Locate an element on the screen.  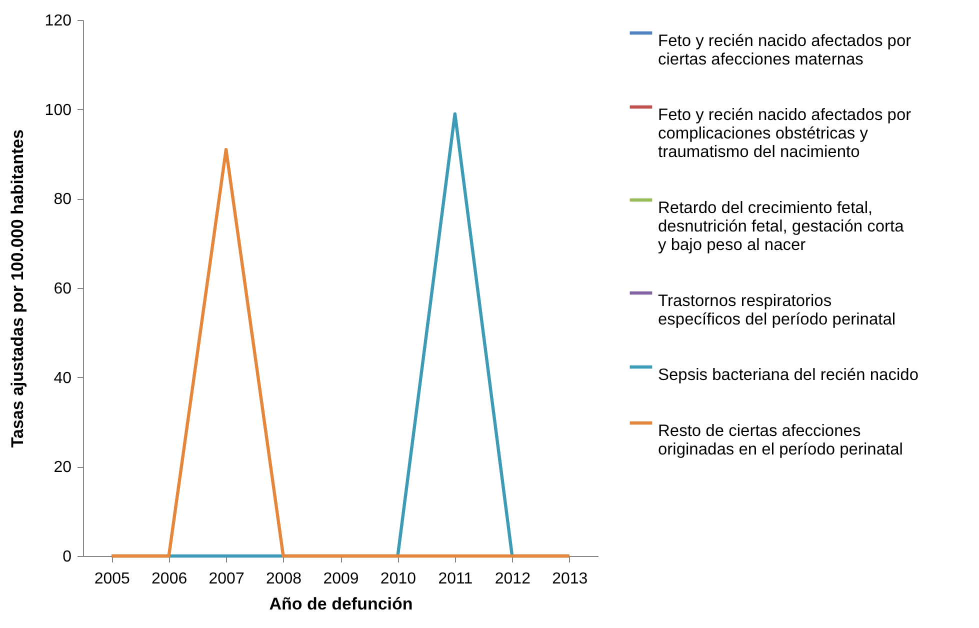
legend-label: Trastornos respiratorios específicos del período perinatal is located at coordinates (777, 310).